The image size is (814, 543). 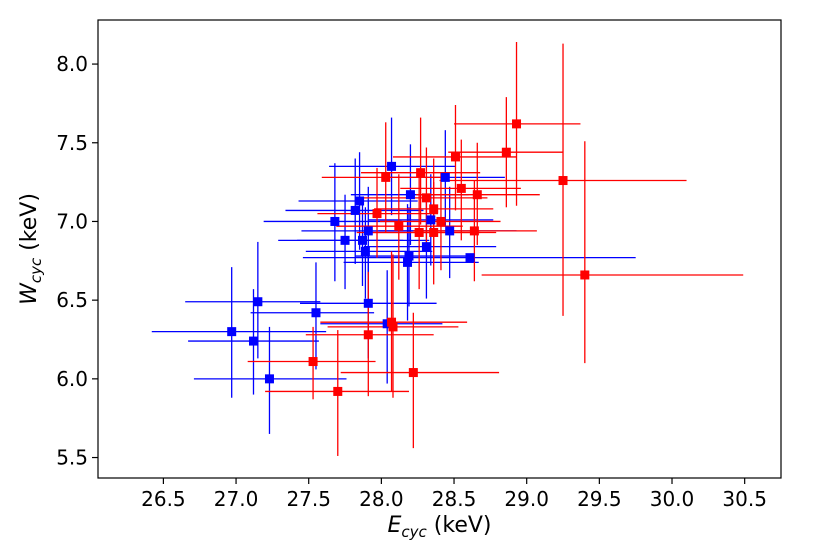 I want to click on y-axis-label: Wcyc (keV), so click(x=31, y=249).